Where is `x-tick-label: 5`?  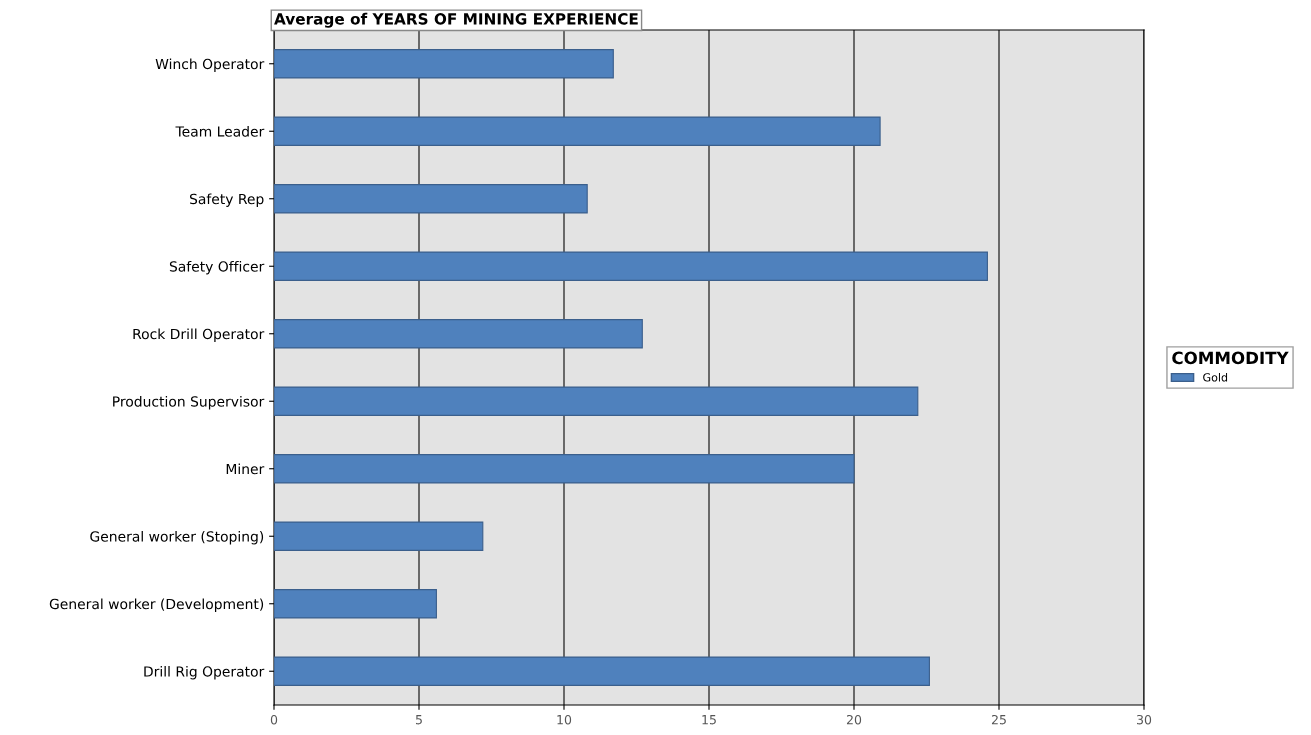 x-tick-label: 5 is located at coordinates (418, 720).